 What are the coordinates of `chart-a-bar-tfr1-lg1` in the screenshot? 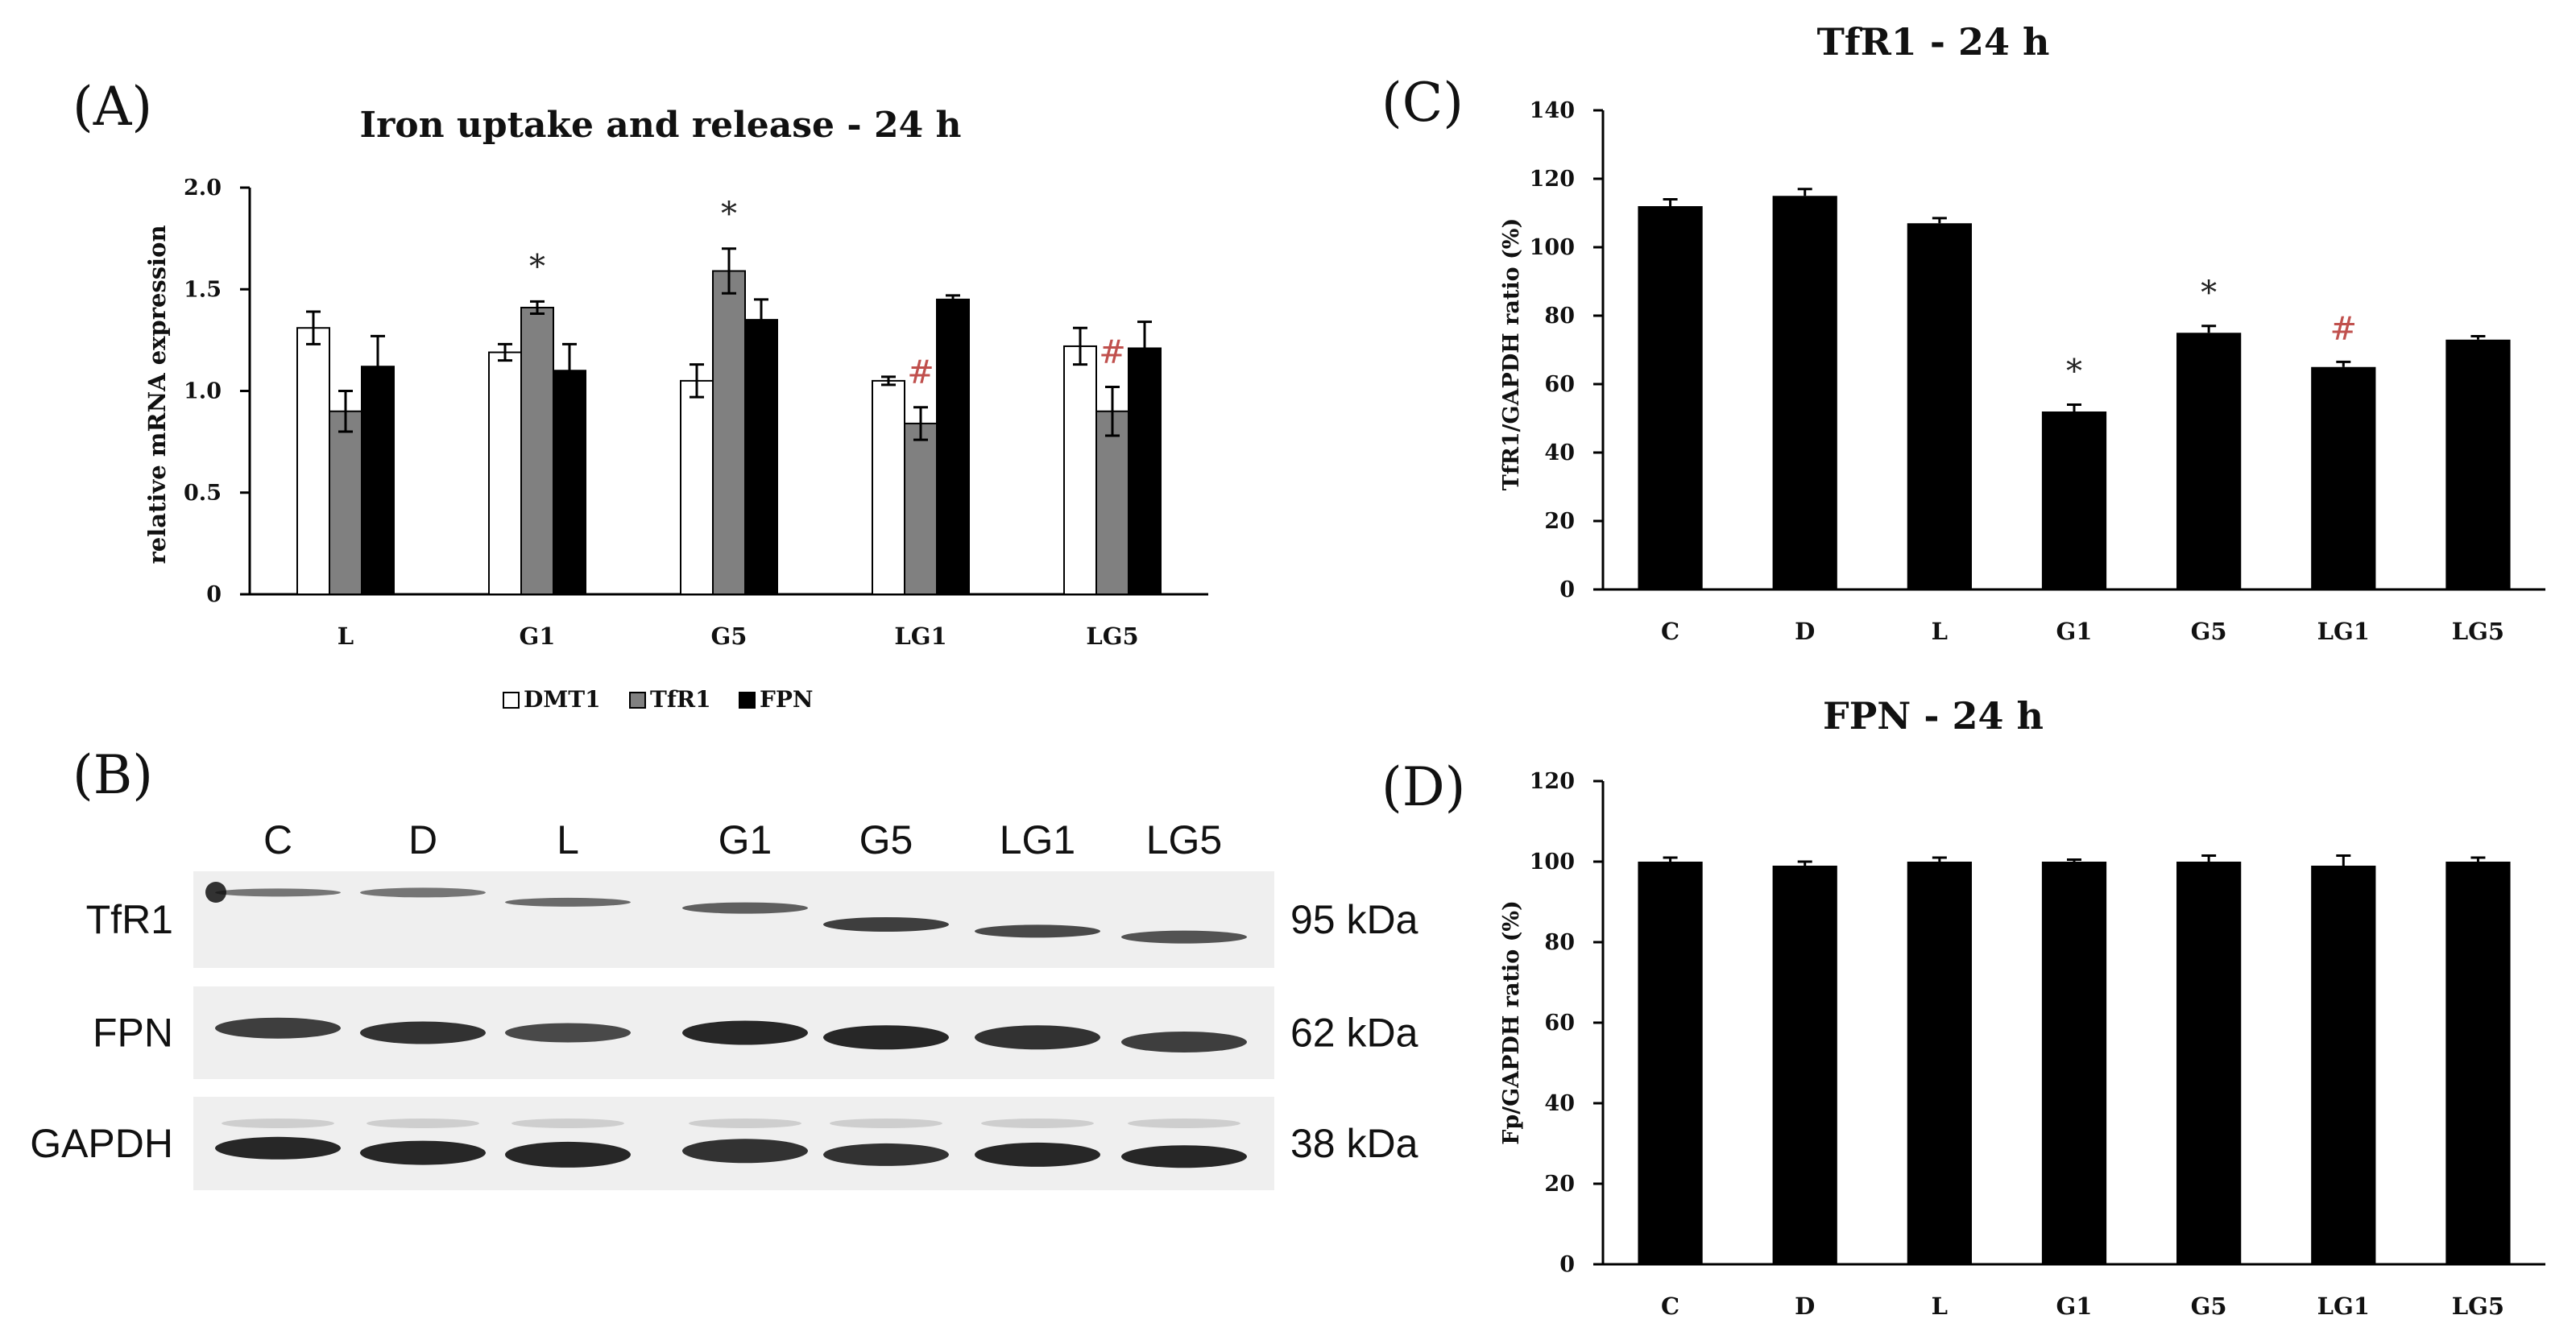 It's located at (921, 509).